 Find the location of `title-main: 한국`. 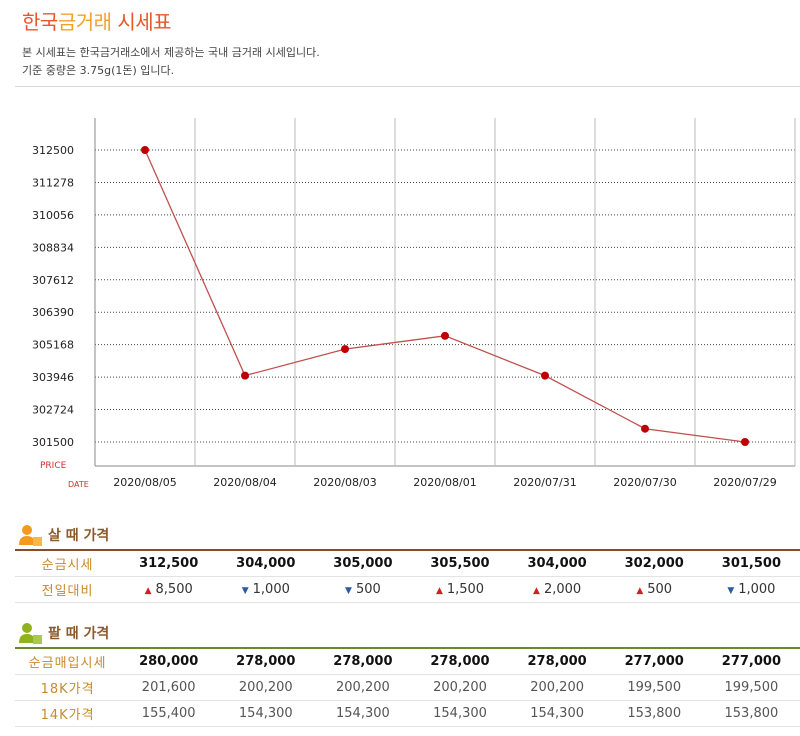

title-main: 한국 is located at coordinates (40, 22).